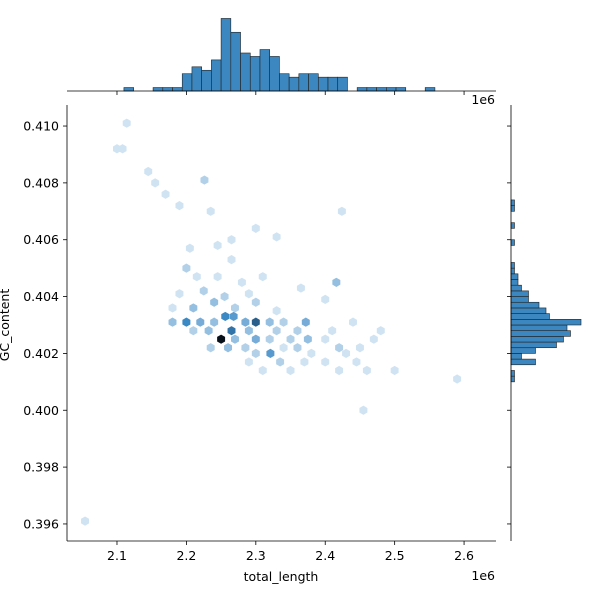 The height and width of the screenshot is (600, 600). What do you see at coordinates (41, 353) in the screenshot?
I see `y-tick-label: 0.402` at bounding box center [41, 353].